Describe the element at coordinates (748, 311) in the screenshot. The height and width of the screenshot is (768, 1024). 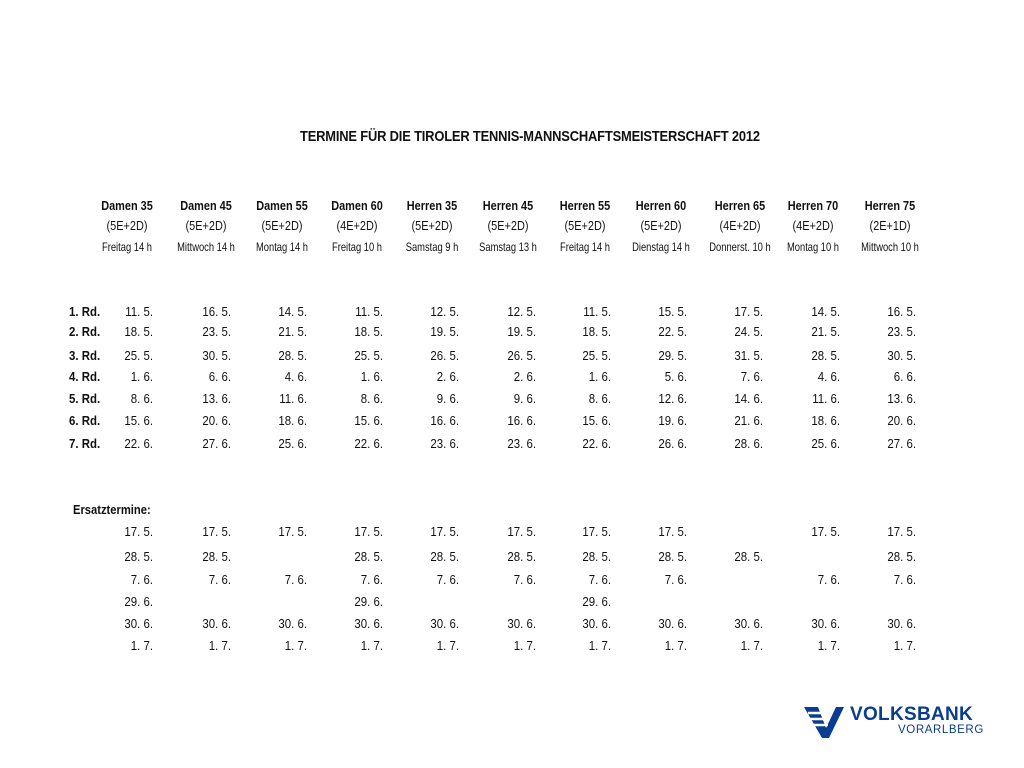
I see `table-cell: 17. 5.` at that location.